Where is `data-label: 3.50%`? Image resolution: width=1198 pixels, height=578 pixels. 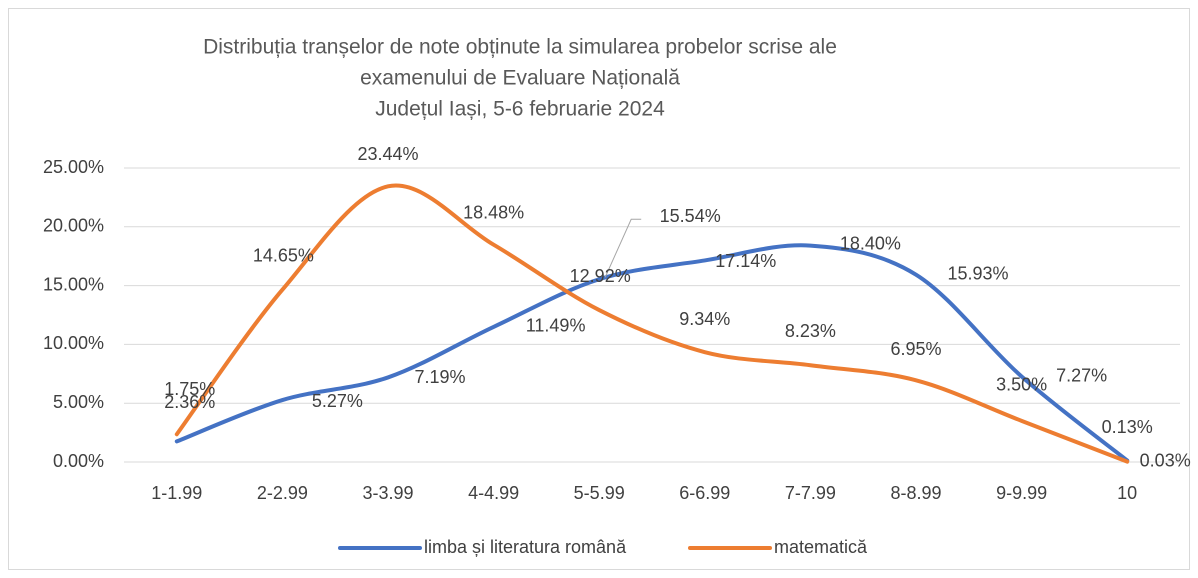
data-label: 3.50% is located at coordinates (1021, 385).